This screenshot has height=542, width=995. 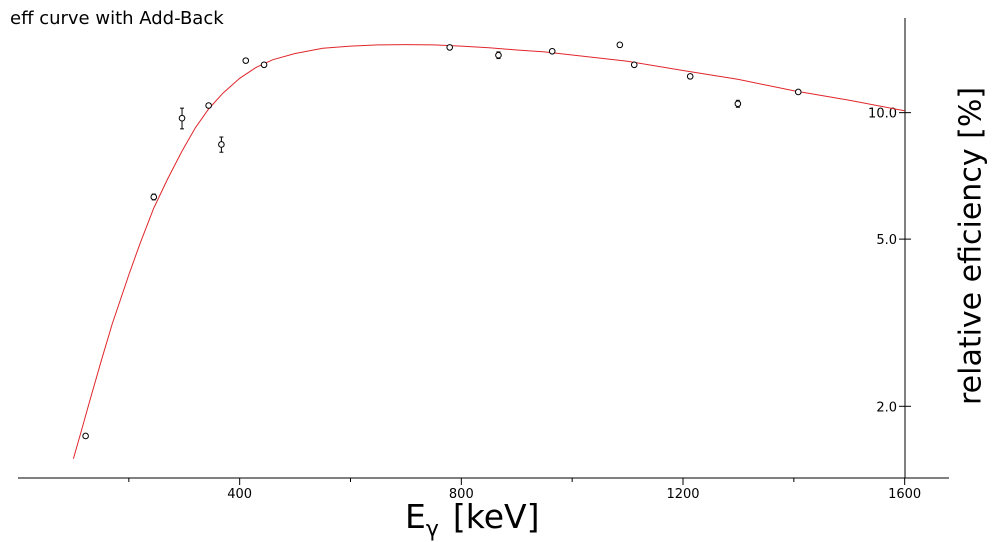 I want to click on x-axis-label: Eγ [keV], so click(x=472, y=519).